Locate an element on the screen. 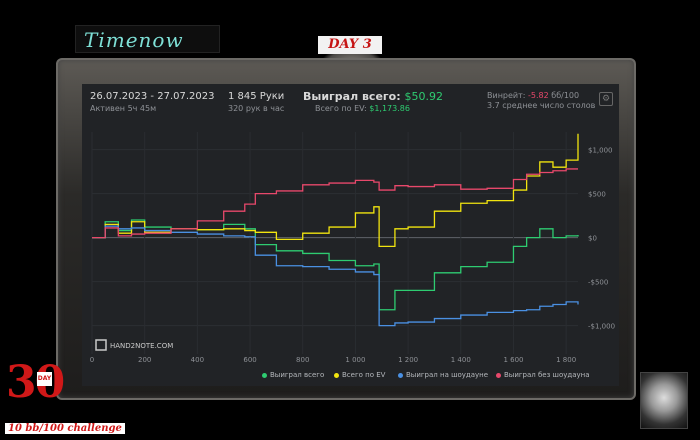 The width and height of the screenshot is (700, 440). legend-showdown: Выиграл на шоудауне is located at coordinates (443, 375).